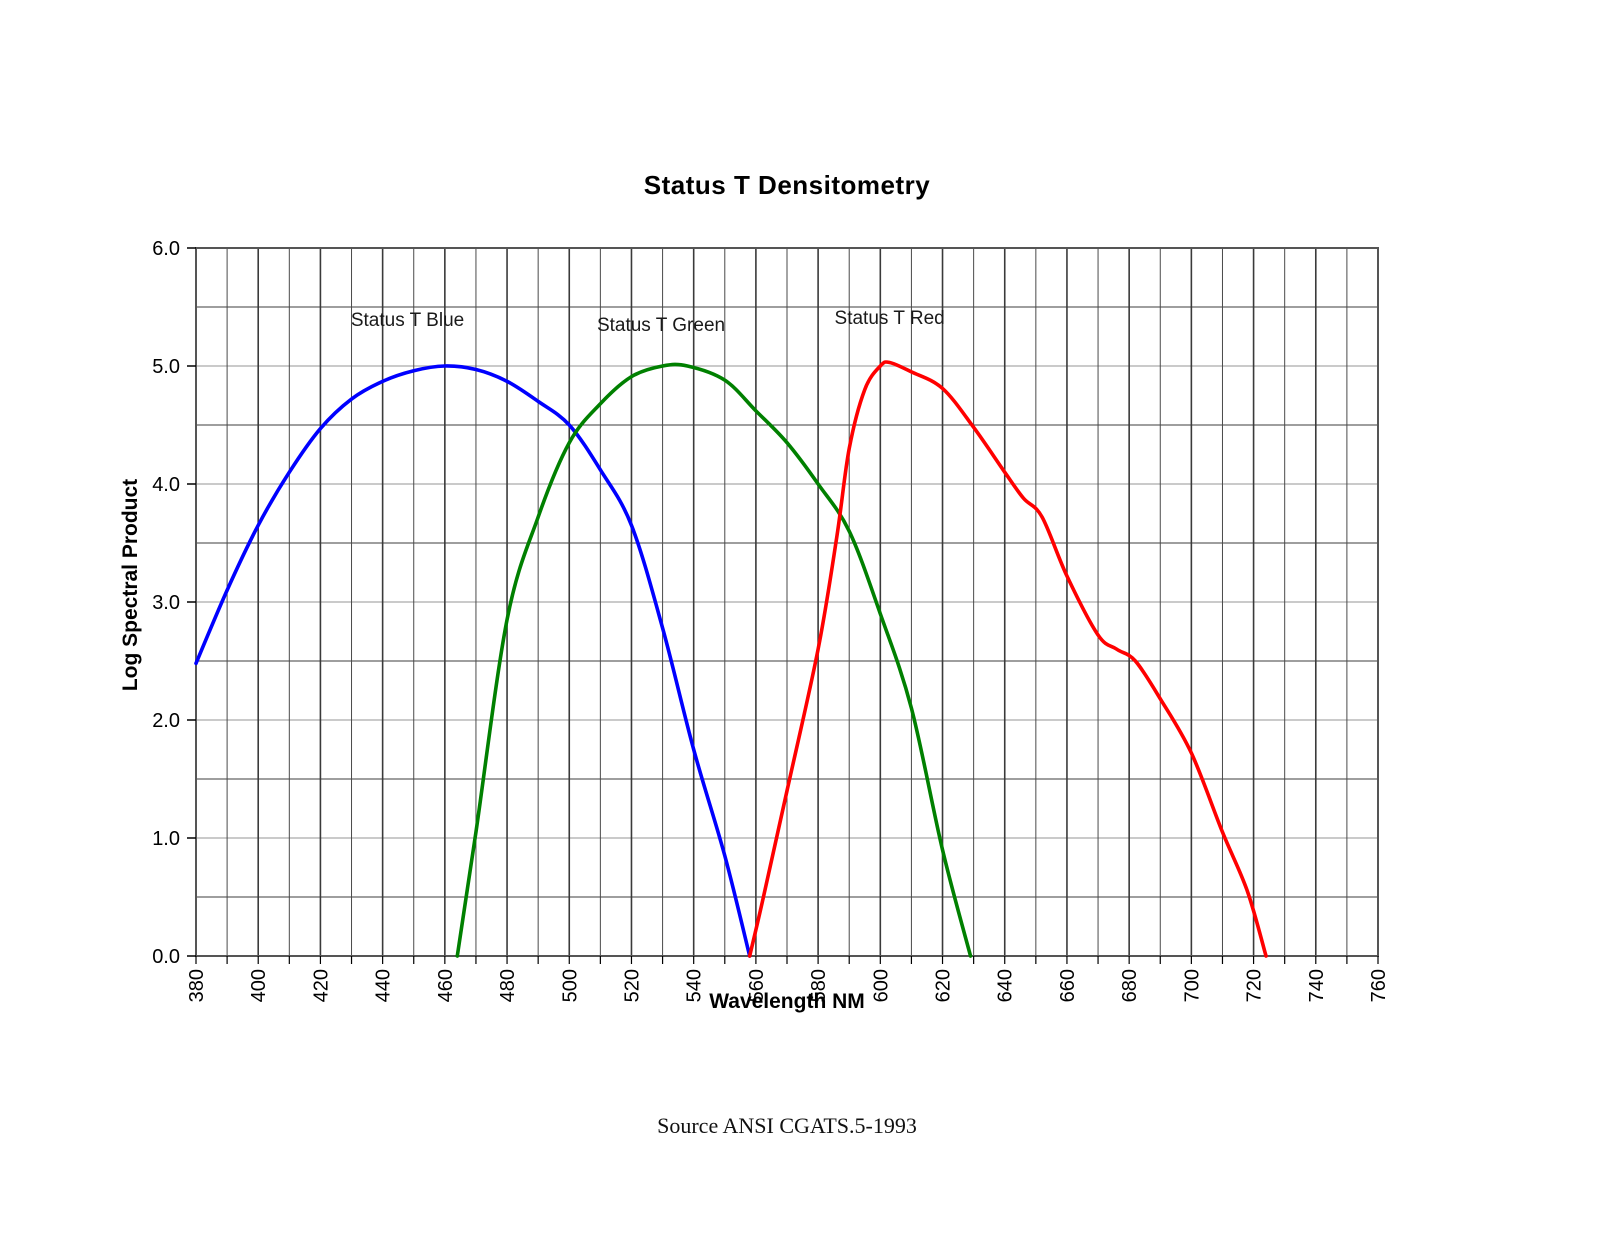 Image resolution: width=1600 pixels, height=1236 pixels. What do you see at coordinates (889, 318) in the screenshot?
I see `curve-label-2: Status T Red` at bounding box center [889, 318].